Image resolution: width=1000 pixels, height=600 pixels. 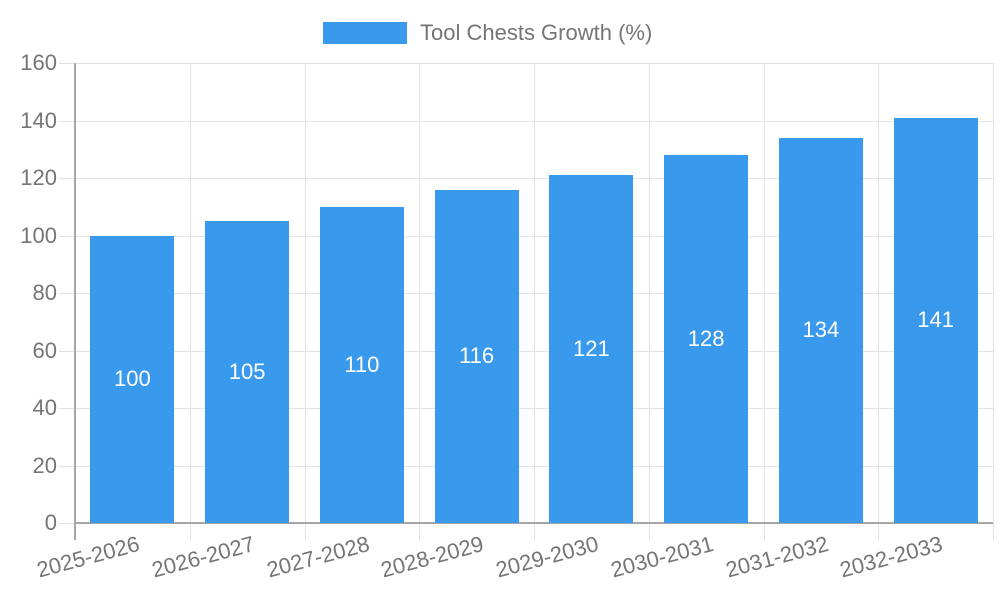 I want to click on bar: 110, so click(x=361, y=364).